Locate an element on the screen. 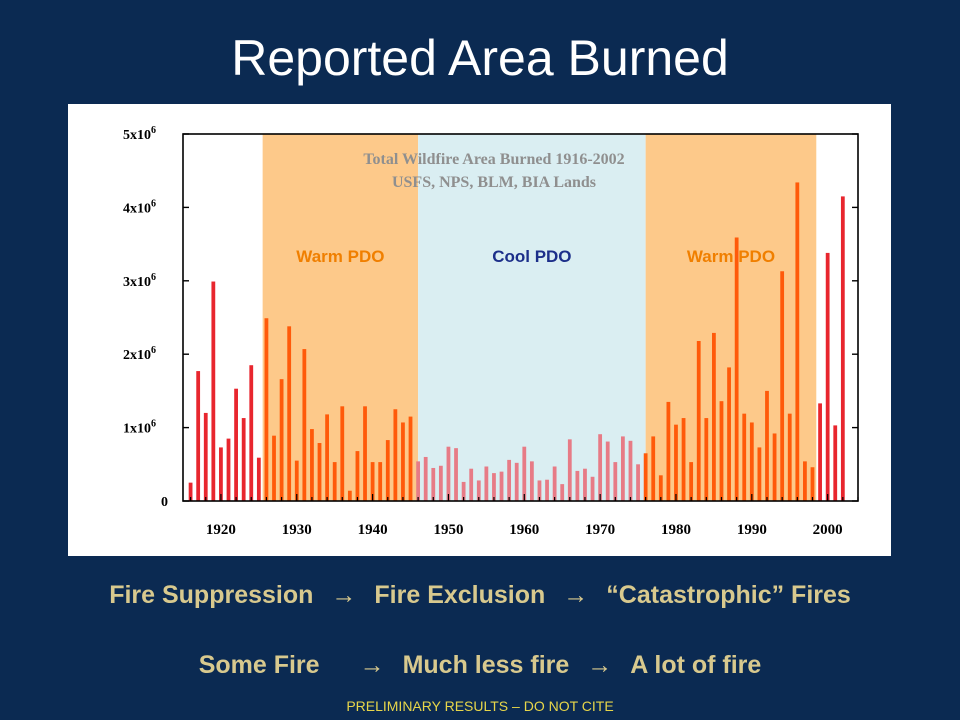  flow-1-stage-2: Fire Exclusion is located at coordinates (460, 595).